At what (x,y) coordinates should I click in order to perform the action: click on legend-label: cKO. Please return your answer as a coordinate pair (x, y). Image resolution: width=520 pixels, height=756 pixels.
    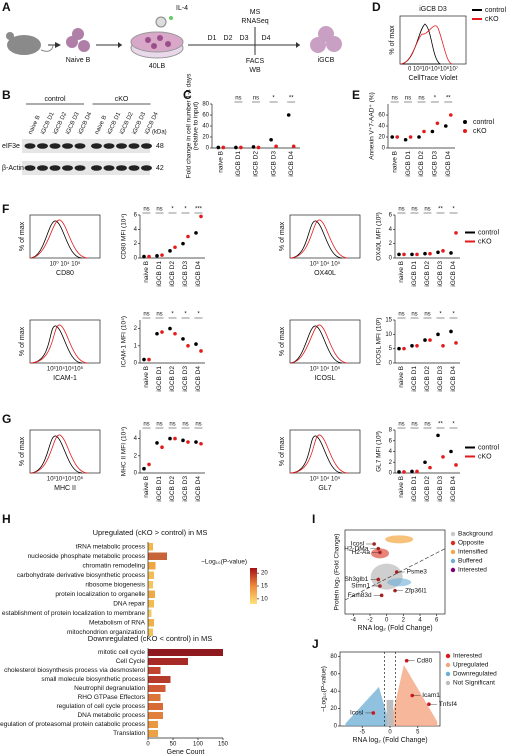
    Looking at the image, I should click on (480, 131).